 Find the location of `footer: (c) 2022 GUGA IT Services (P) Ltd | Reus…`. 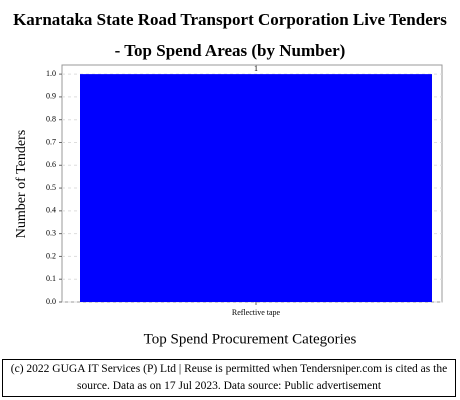

footer: (c) 2022 GUGA IT Services (P) Ltd | Reus… is located at coordinates (229, 378).